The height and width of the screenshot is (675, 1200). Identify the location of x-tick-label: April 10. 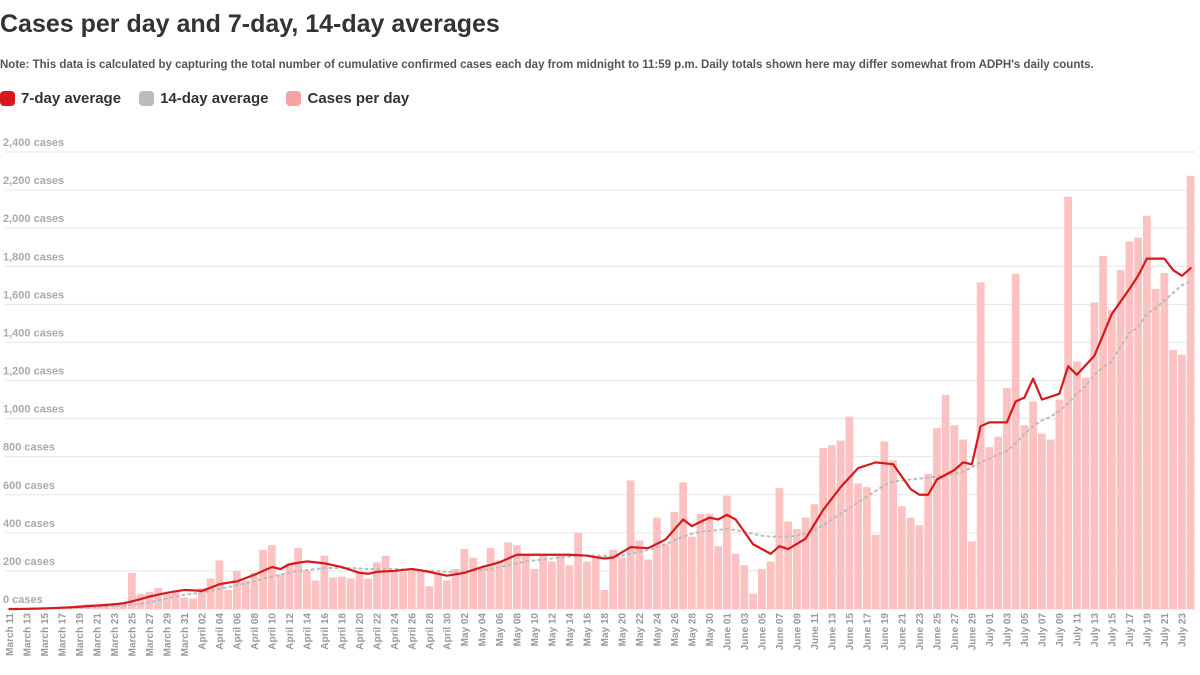
(272, 631).